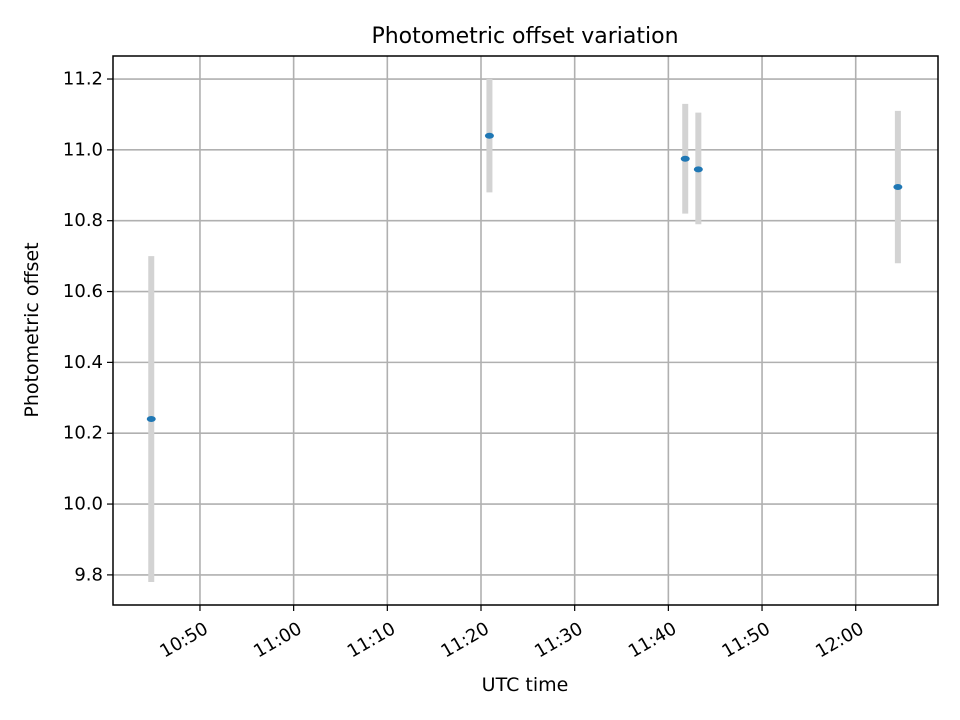 The image size is (960, 720). I want to click on y-tick-label: 10.8, so click(83, 220).